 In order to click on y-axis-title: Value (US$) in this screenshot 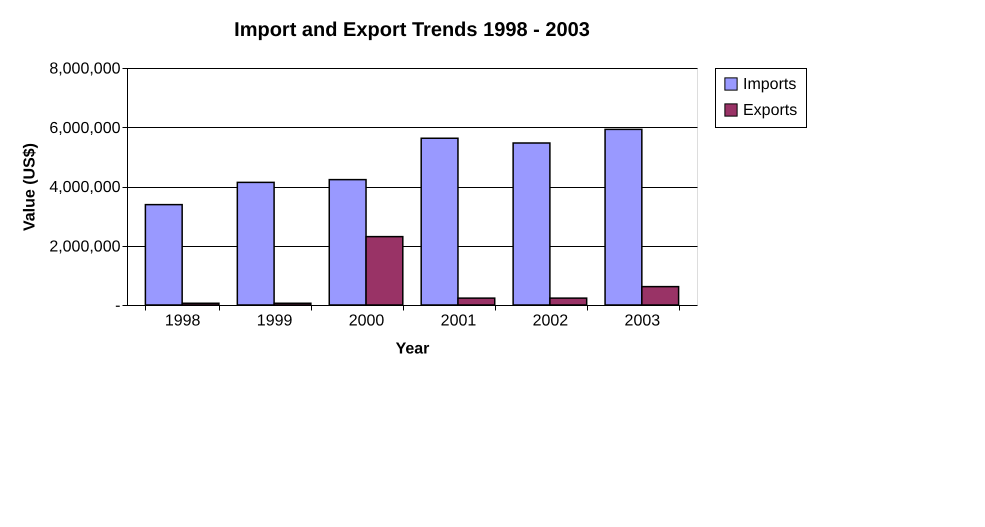, I will do `click(29, 187)`.